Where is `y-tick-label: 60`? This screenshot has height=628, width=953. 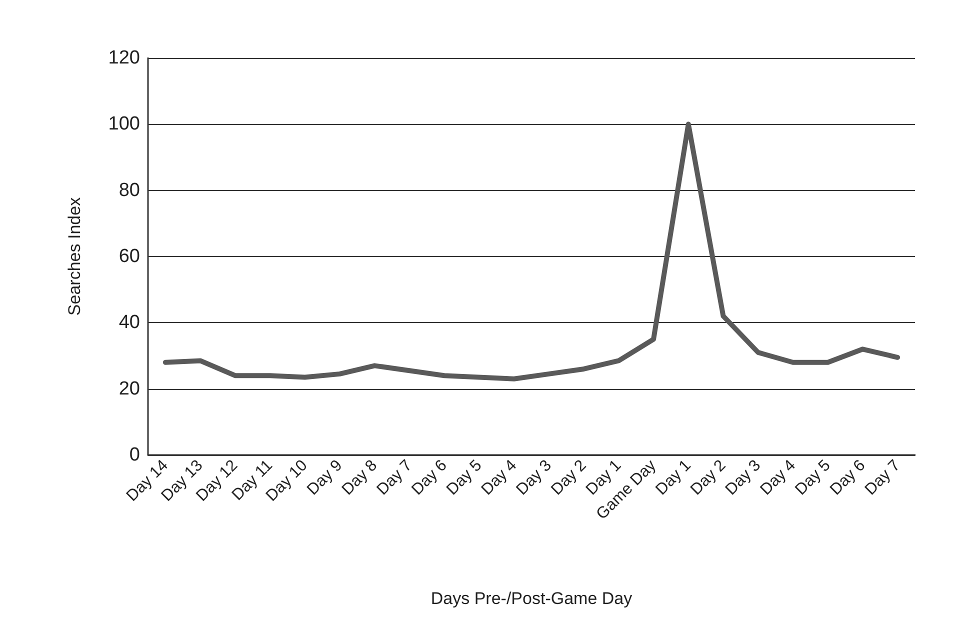
y-tick-label: 60 is located at coordinates (129, 256).